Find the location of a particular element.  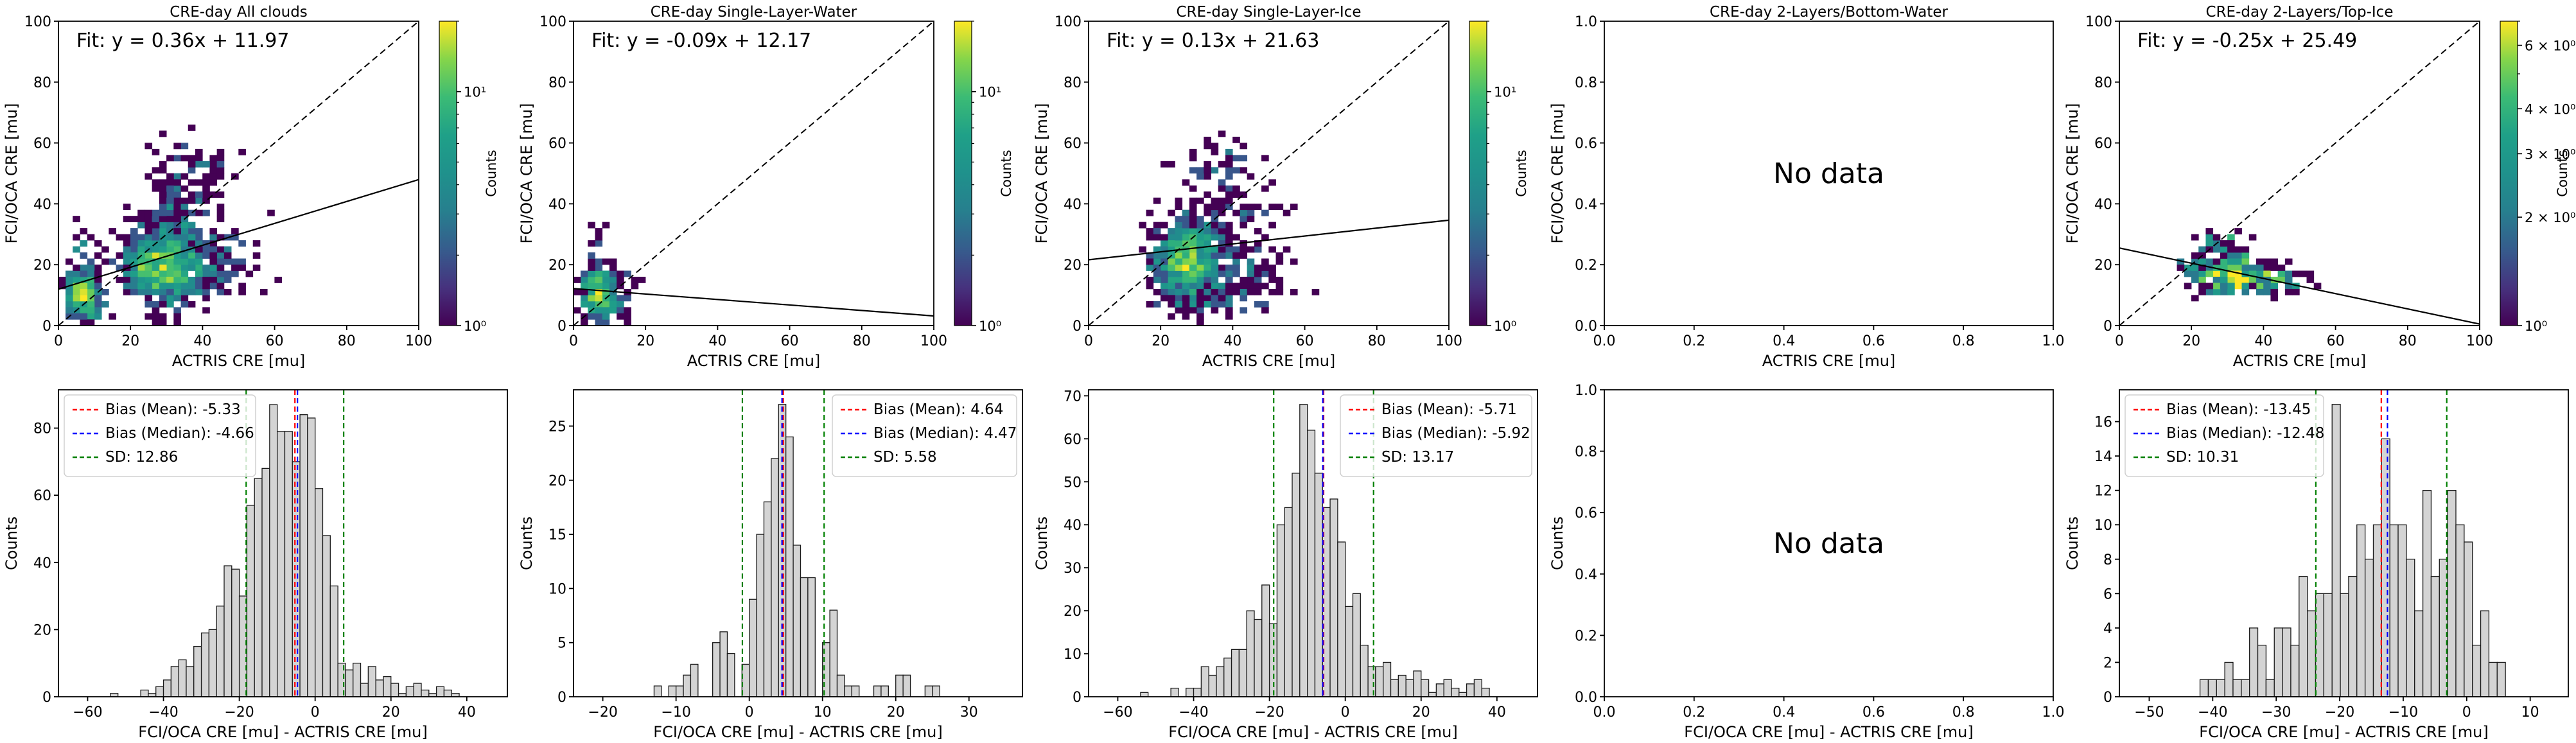

legend-label: Bias (Median): -12.48 is located at coordinates (2245, 434).